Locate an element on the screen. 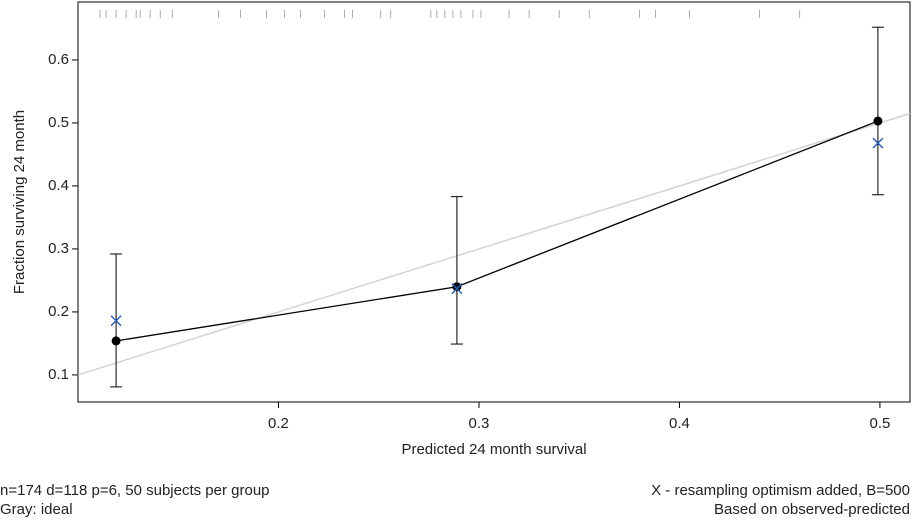  note: Gray: ideal is located at coordinates (36, 509).